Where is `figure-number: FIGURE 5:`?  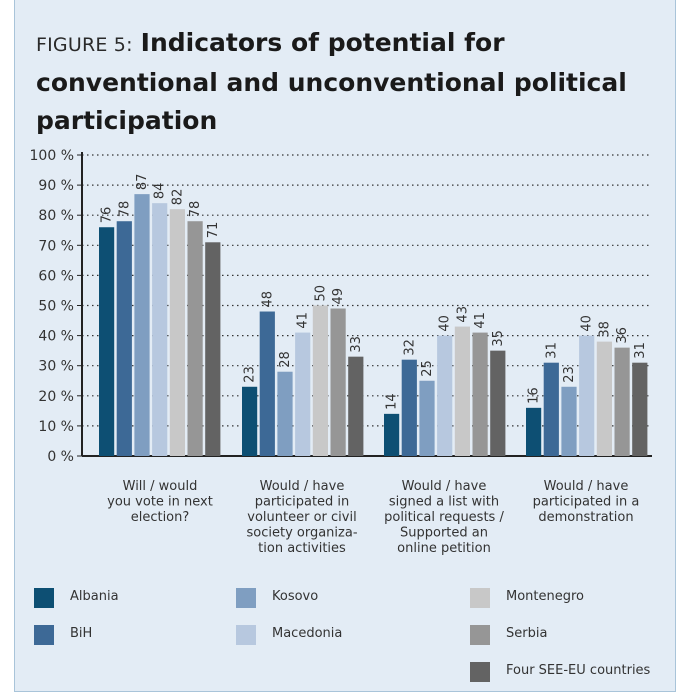
figure-number: FIGURE 5: is located at coordinates (84, 45).